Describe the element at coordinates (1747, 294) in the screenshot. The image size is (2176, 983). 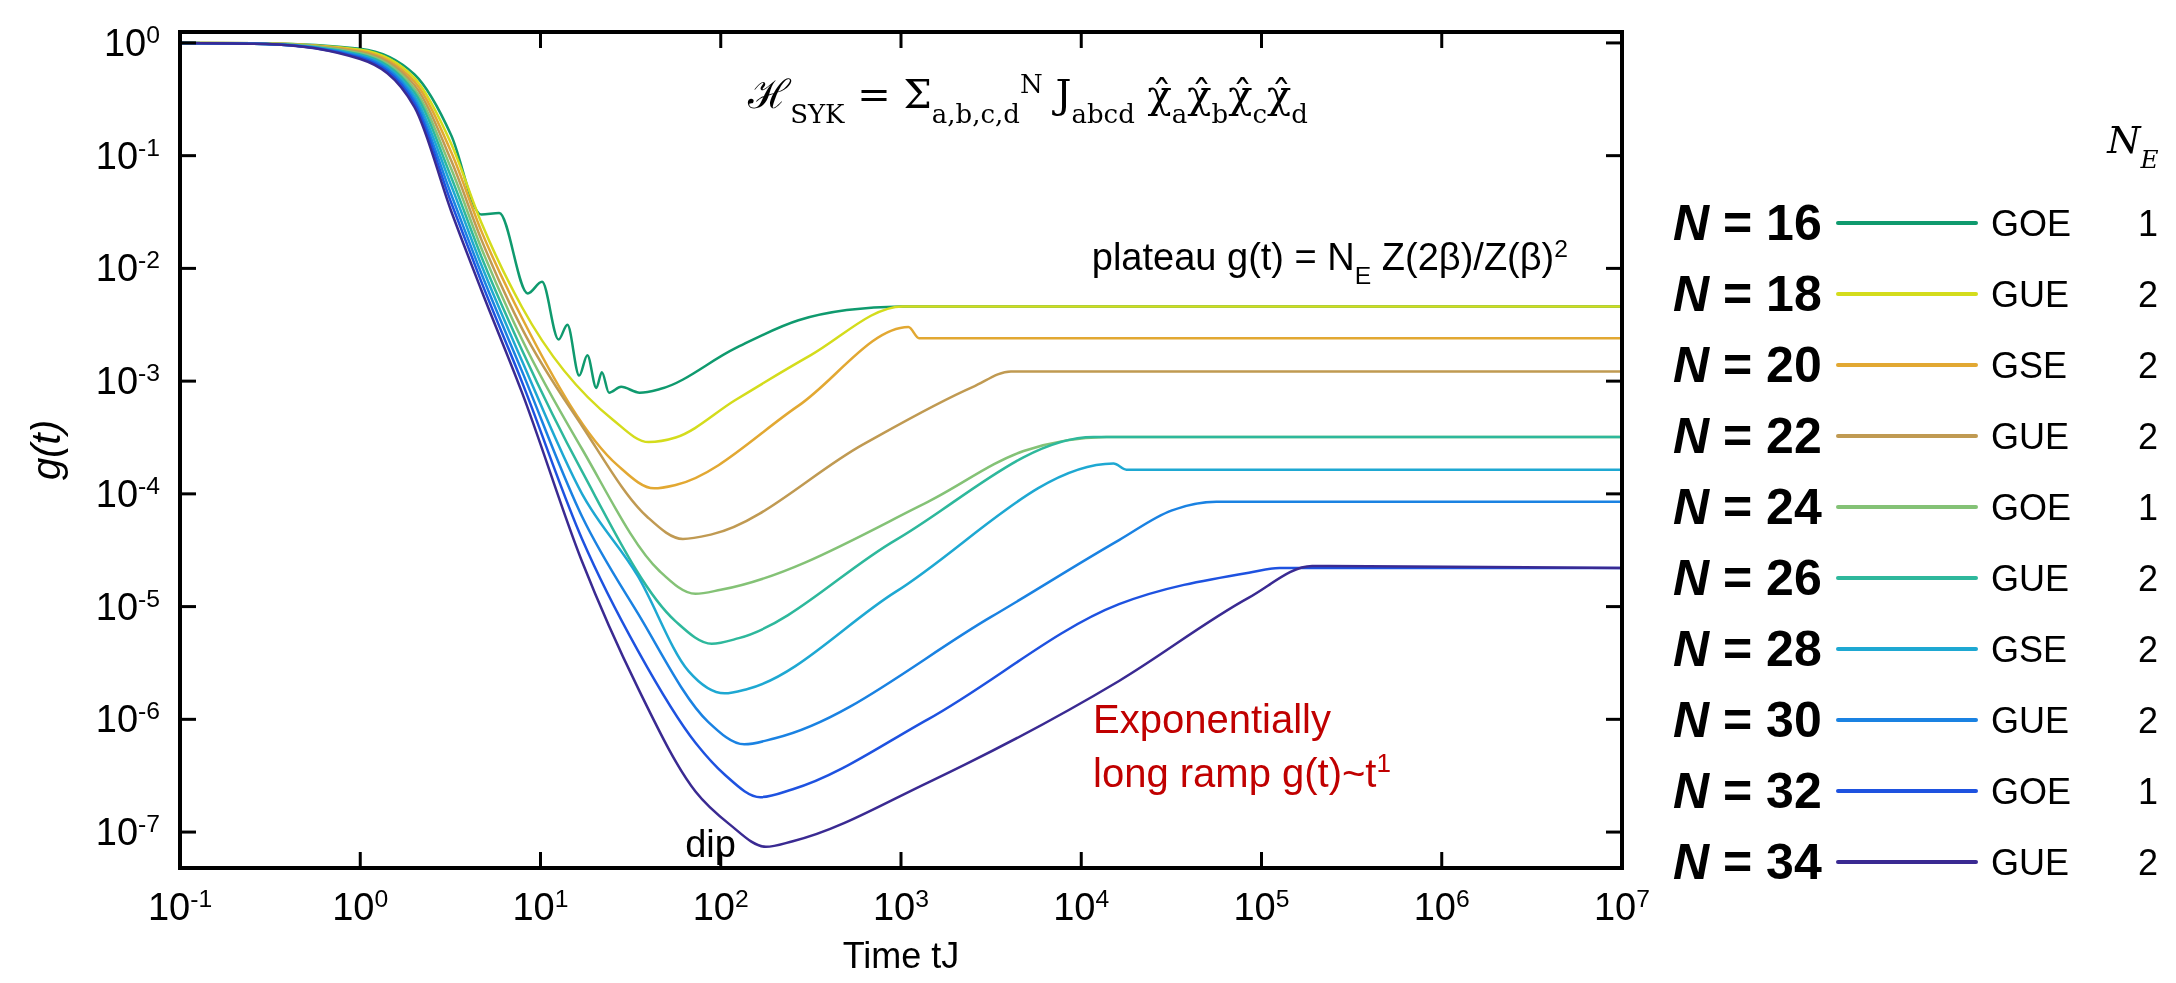
I see `legend-label: N = 18` at that location.